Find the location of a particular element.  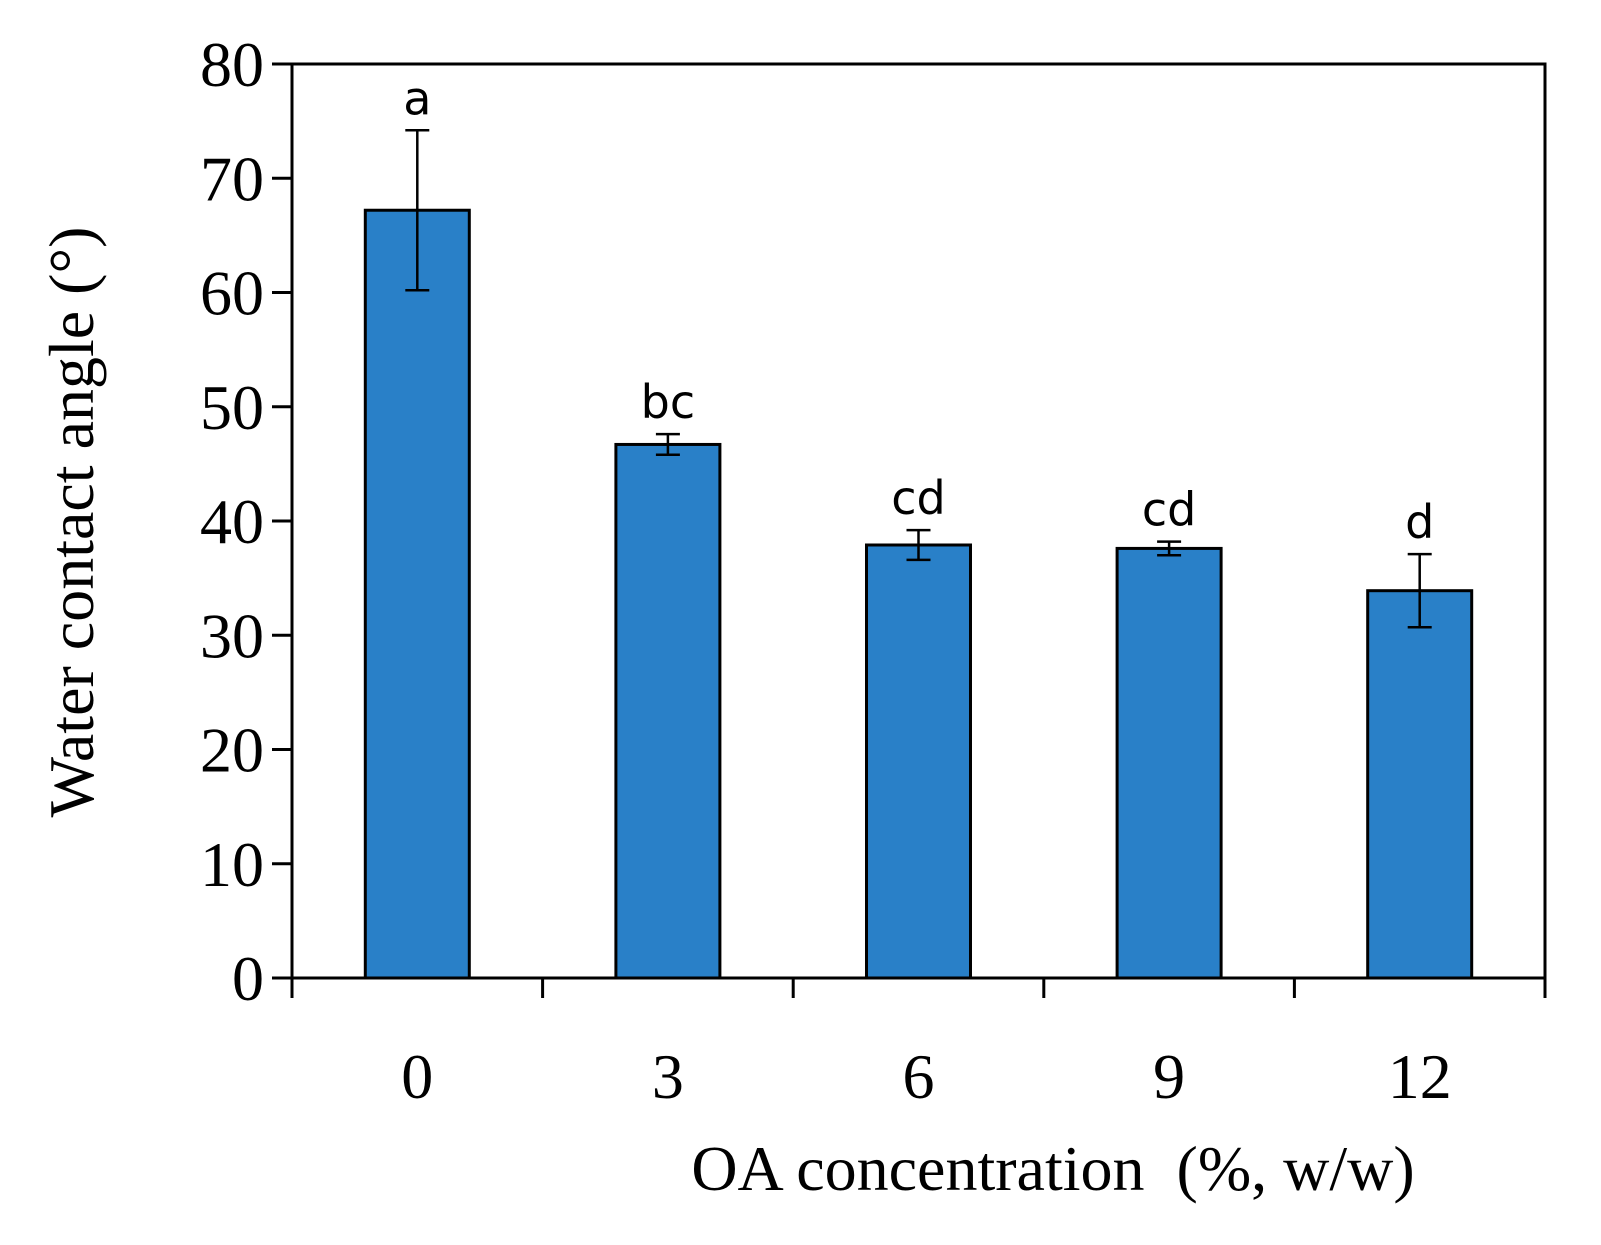

y-tick-label: 80 is located at coordinates (232, 64).